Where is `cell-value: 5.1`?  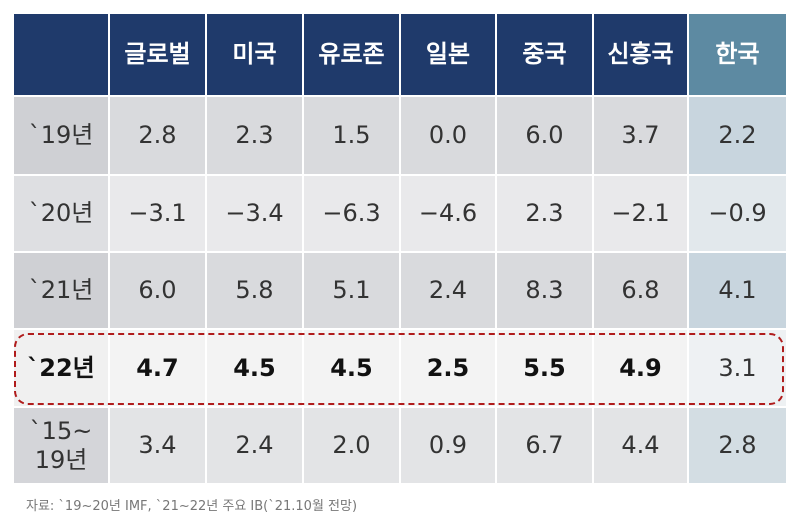 cell-value: 5.1 is located at coordinates (352, 291).